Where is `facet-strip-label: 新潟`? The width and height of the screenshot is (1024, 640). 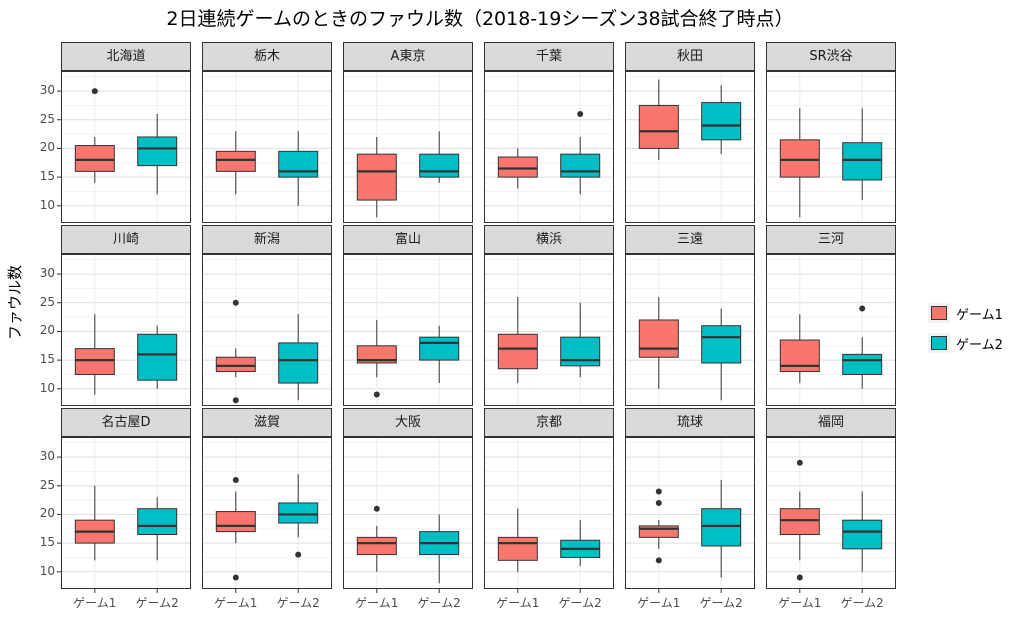
facet-strip-label: 新潟 is located at coordinates (267, 239).